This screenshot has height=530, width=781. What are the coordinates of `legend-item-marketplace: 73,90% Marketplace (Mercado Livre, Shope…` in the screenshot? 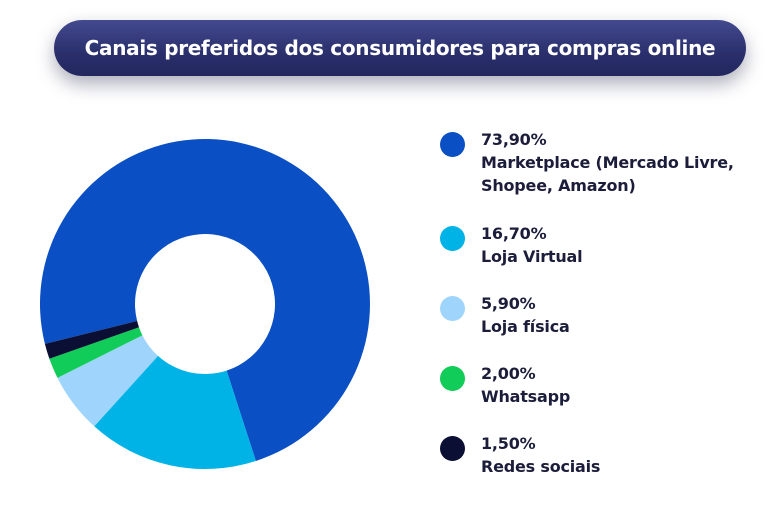 It's located at (600, 162).